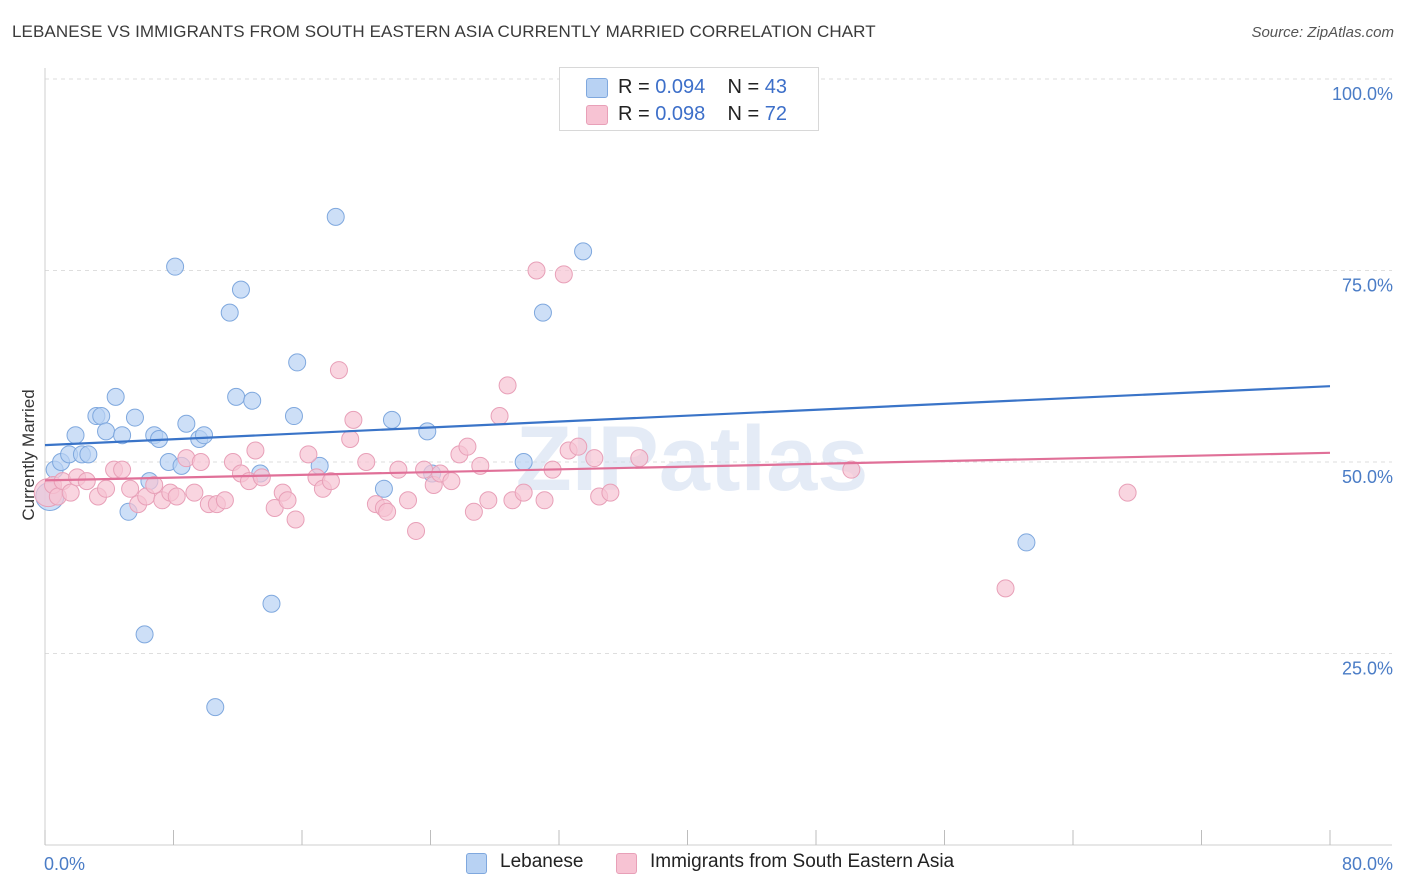  Describe the element at coordinates (776, 114) in the screenshot. I see `n-value: 72` at that location.